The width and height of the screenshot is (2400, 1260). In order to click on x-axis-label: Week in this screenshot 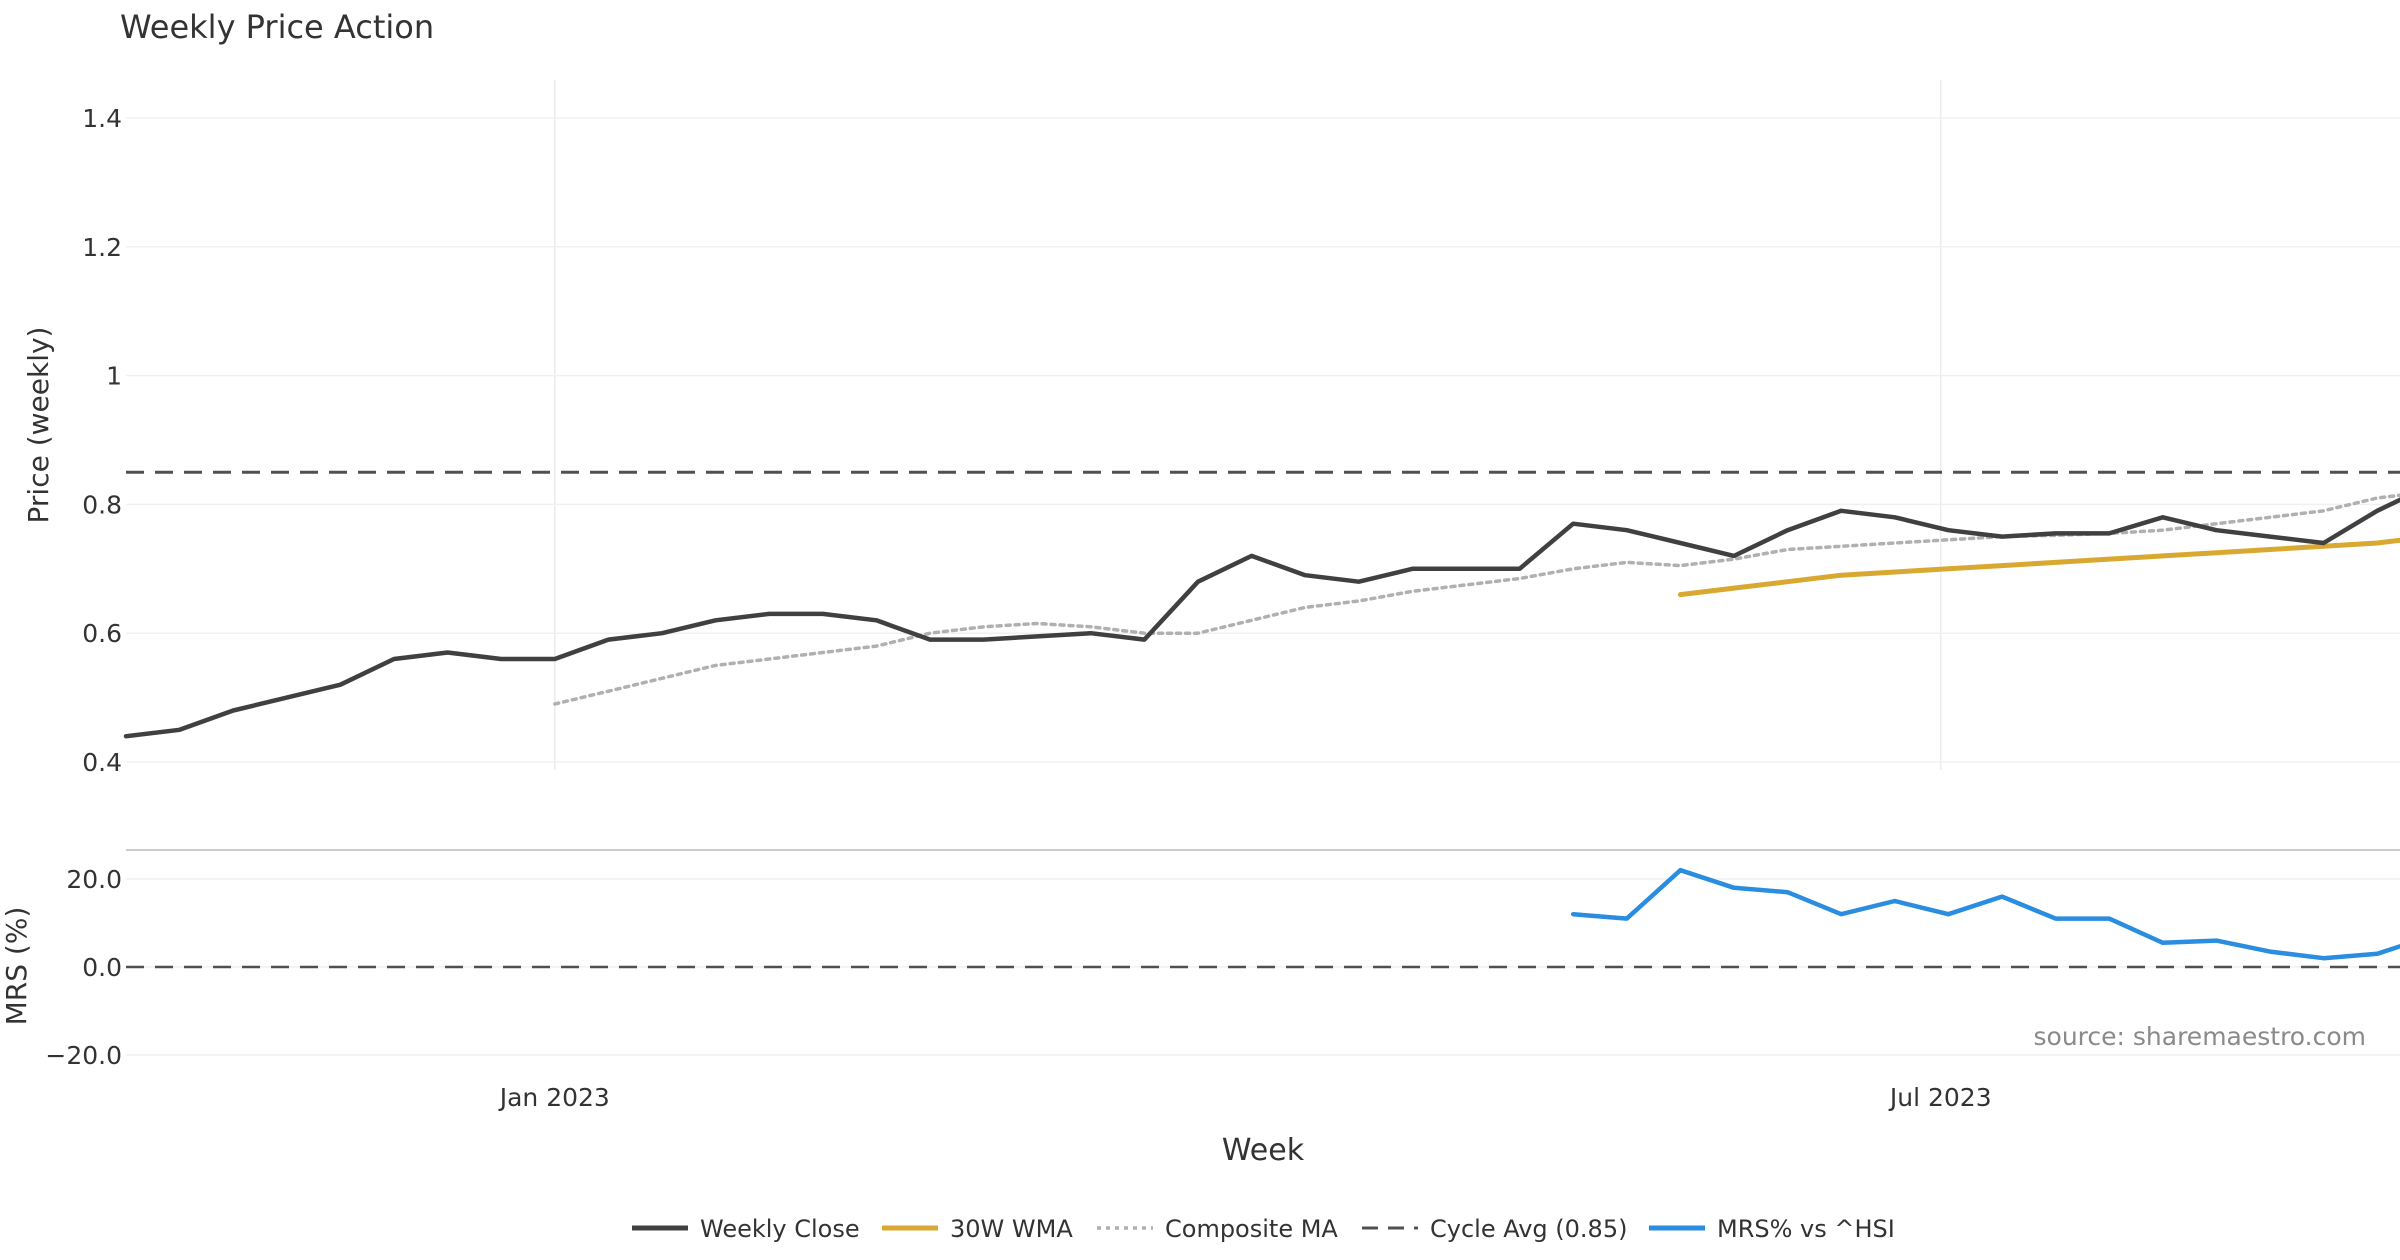, I will do `click(1263, 1150)`.